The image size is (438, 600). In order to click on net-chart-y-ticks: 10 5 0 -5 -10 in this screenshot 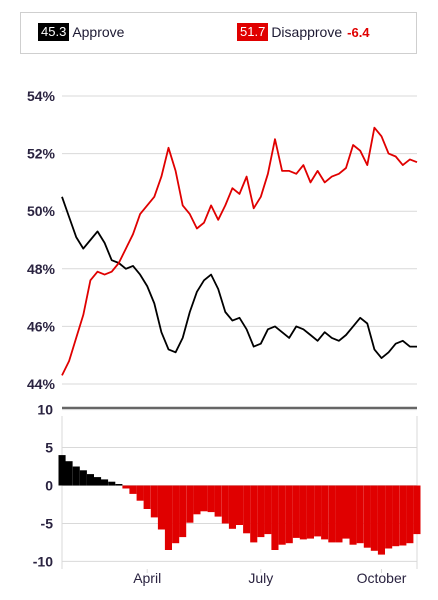, I will do `click(43, 486)`.